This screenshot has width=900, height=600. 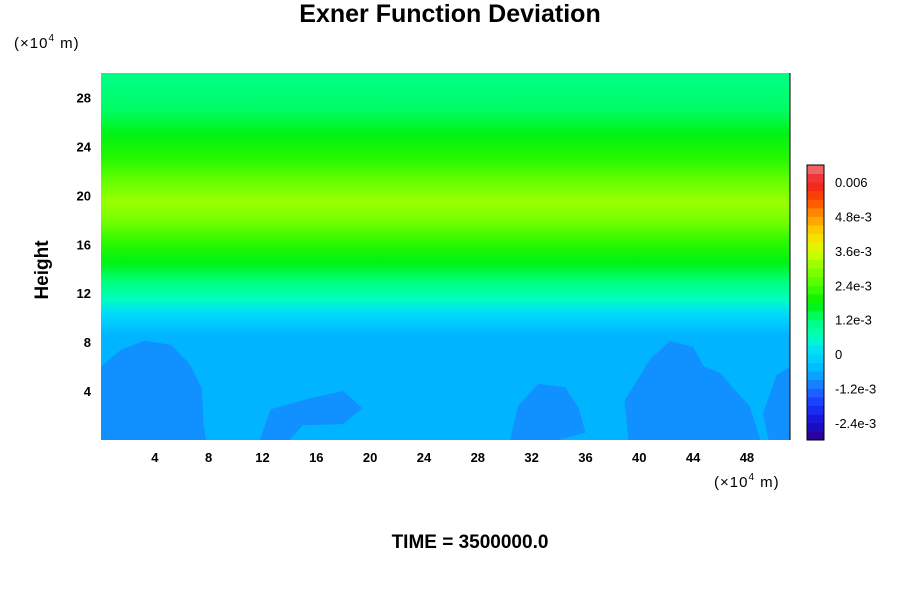 I want to click on x-tick-label: 12, so click(x=262, y=457).